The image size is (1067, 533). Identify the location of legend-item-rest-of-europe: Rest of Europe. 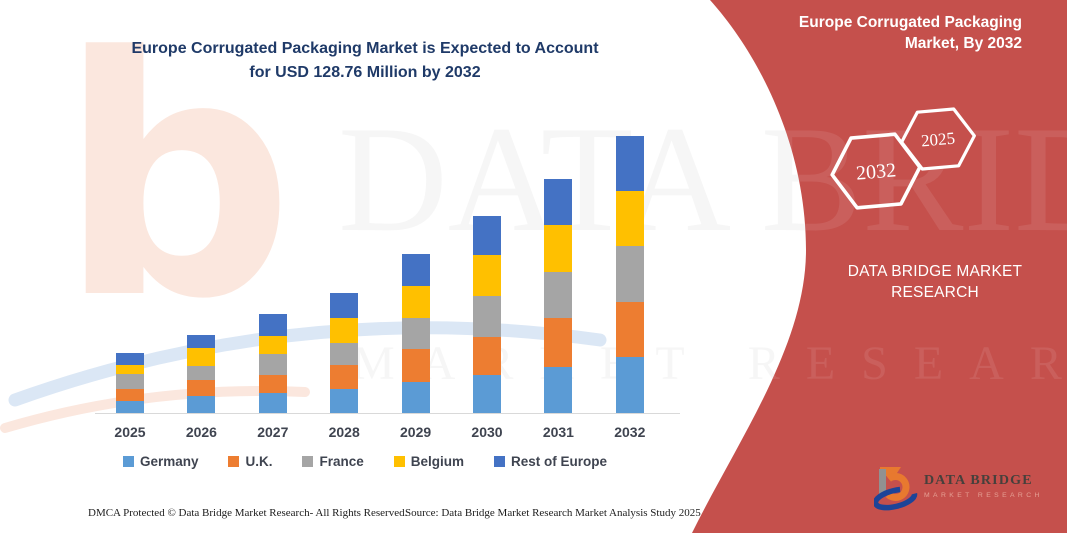
(550, 461).